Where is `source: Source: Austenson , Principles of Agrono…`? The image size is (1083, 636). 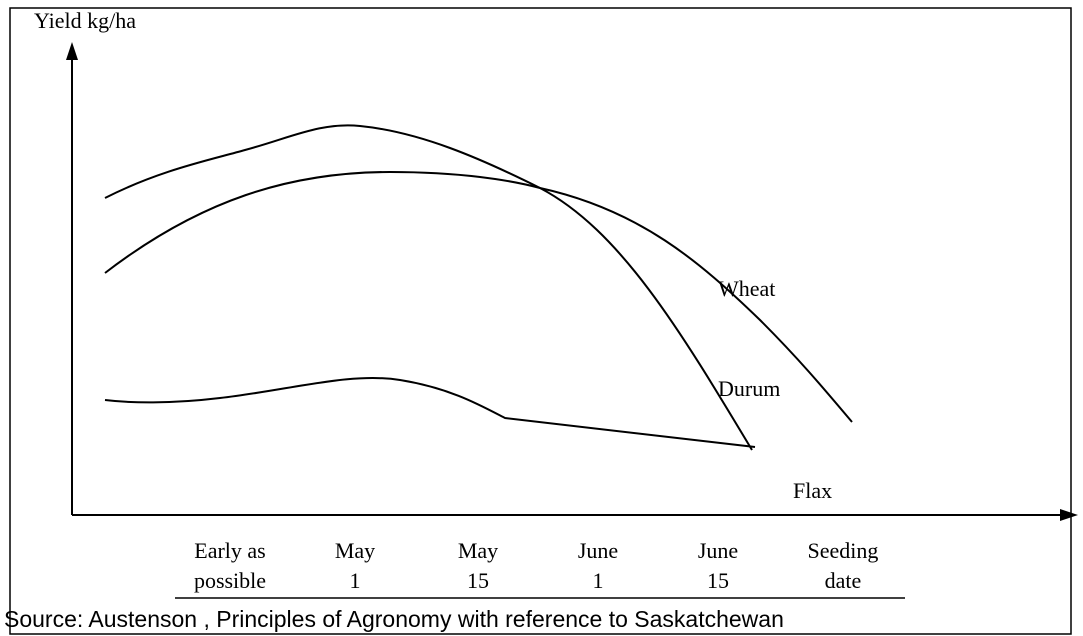
source: Source: Austenson , Principles of Agrono… is located at coordinates (394, 619).